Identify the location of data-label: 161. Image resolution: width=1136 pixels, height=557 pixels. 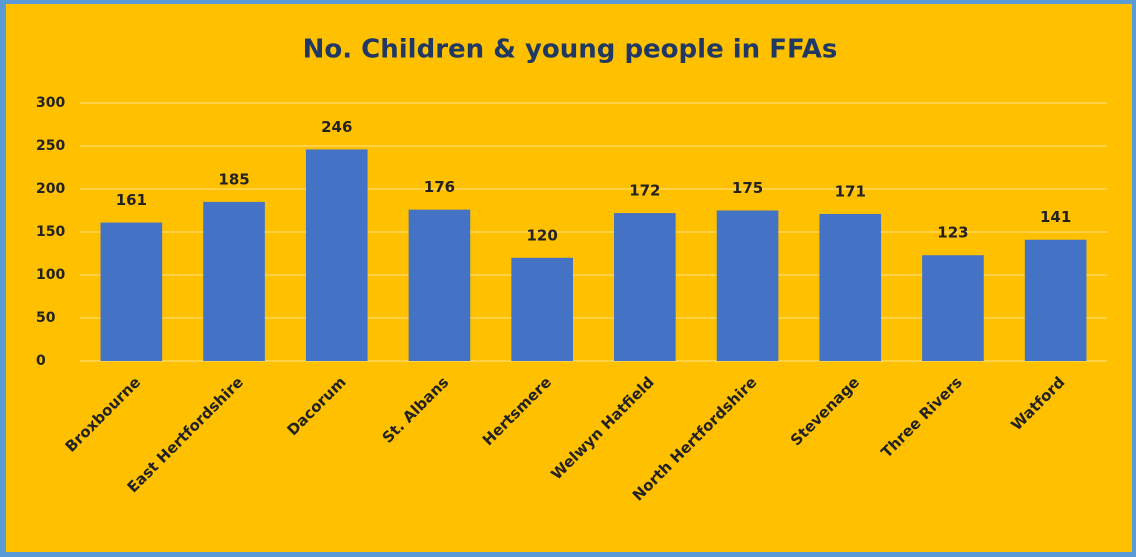
(131, 200).